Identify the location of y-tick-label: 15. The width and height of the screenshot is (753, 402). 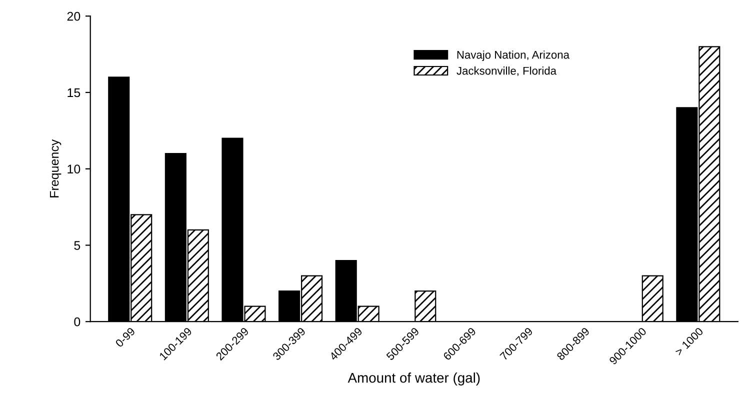
(74, 93).